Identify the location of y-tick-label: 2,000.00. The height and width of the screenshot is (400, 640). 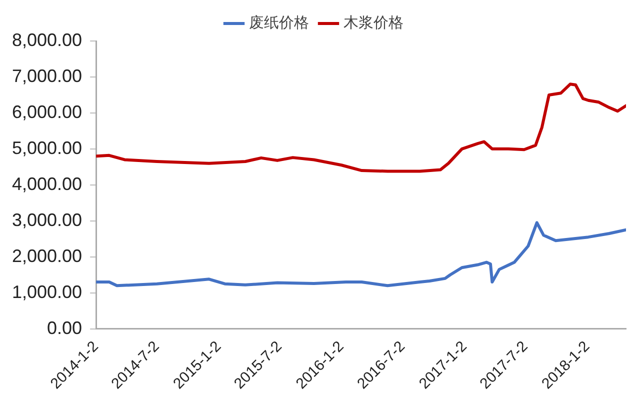
(47, 256).